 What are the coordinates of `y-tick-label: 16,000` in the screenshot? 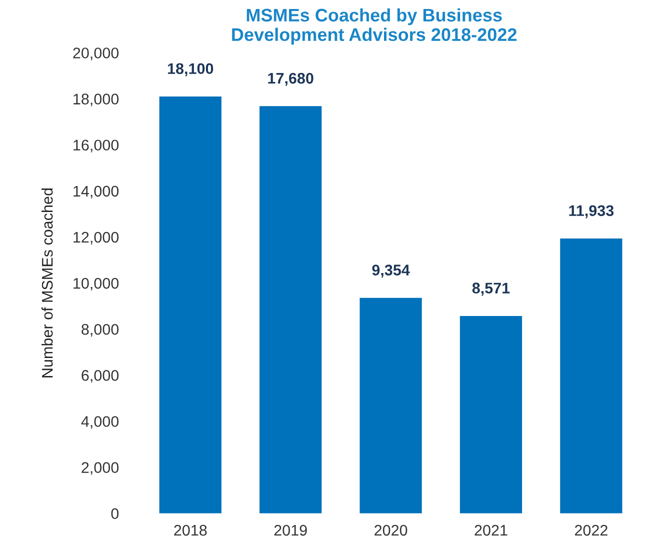 It's located at (96, 146).